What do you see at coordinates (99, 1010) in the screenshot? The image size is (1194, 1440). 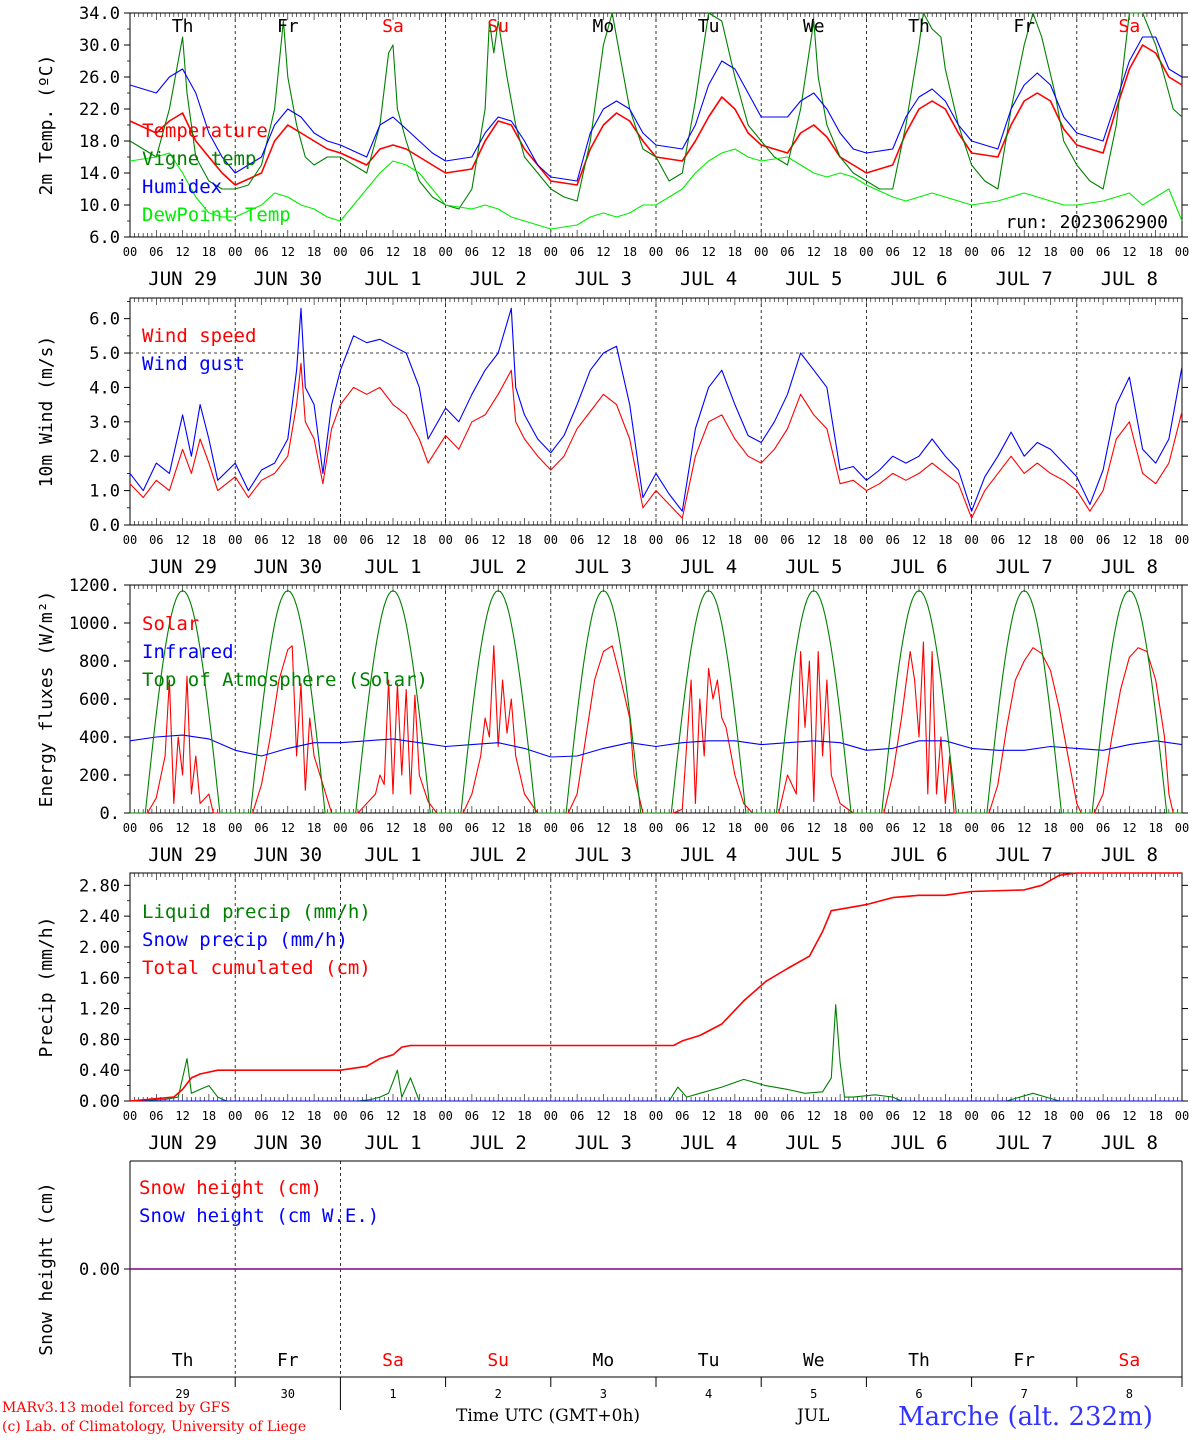 I see `y-tick-label: 1.20` at bounding box center [99, 1010].